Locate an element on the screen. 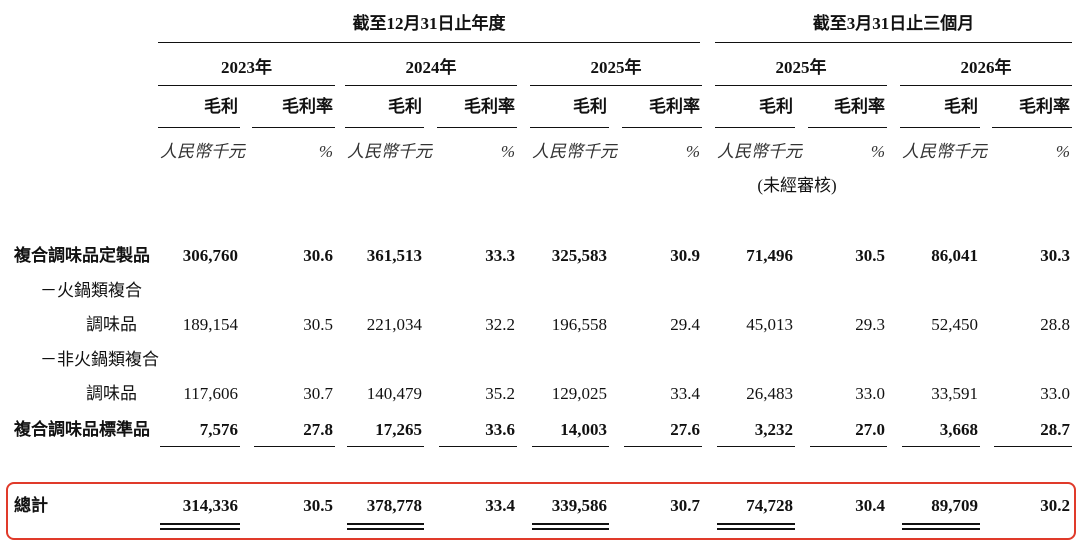 The width and height of the screenshot is (1080, 545). unaudited-note: (未經審核) is located at coordinates (797, 185).